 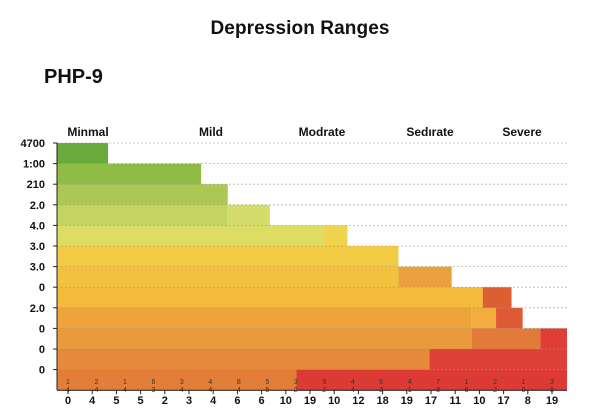 I want to click on severity-band-label: Minmal, so click(x=87, y=132).